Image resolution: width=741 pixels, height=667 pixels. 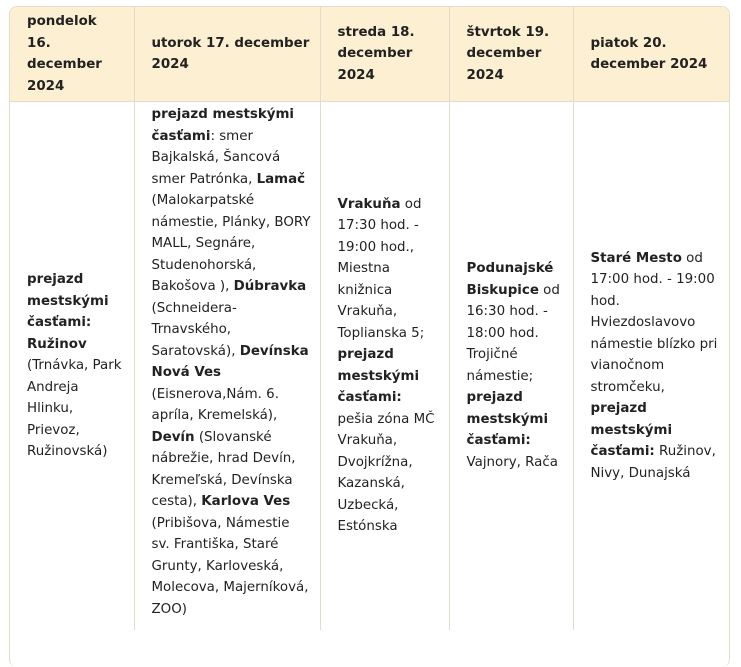 What do you see at coordinates (385, 54) in the screenshot?
I see `header-wednesday: streda 18. december 2024` at bounding box center [385, 54].